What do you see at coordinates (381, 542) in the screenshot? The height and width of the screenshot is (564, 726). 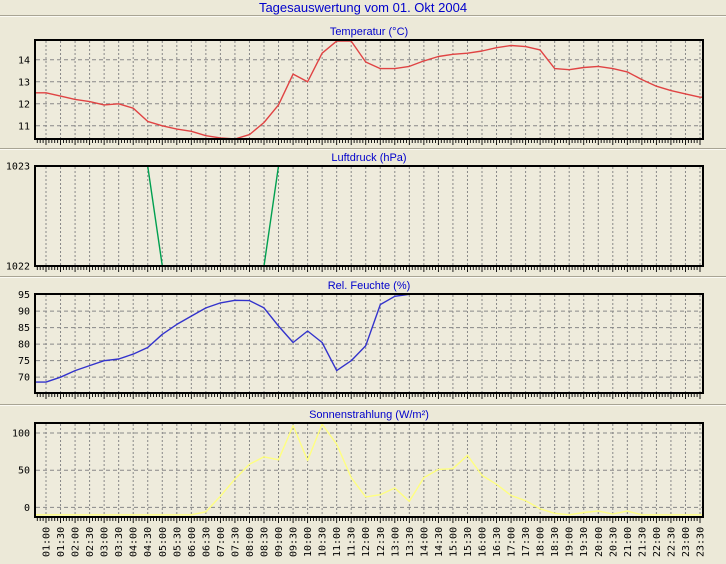 I see `svg-text: 12:30` at bounding box center [381, 542].